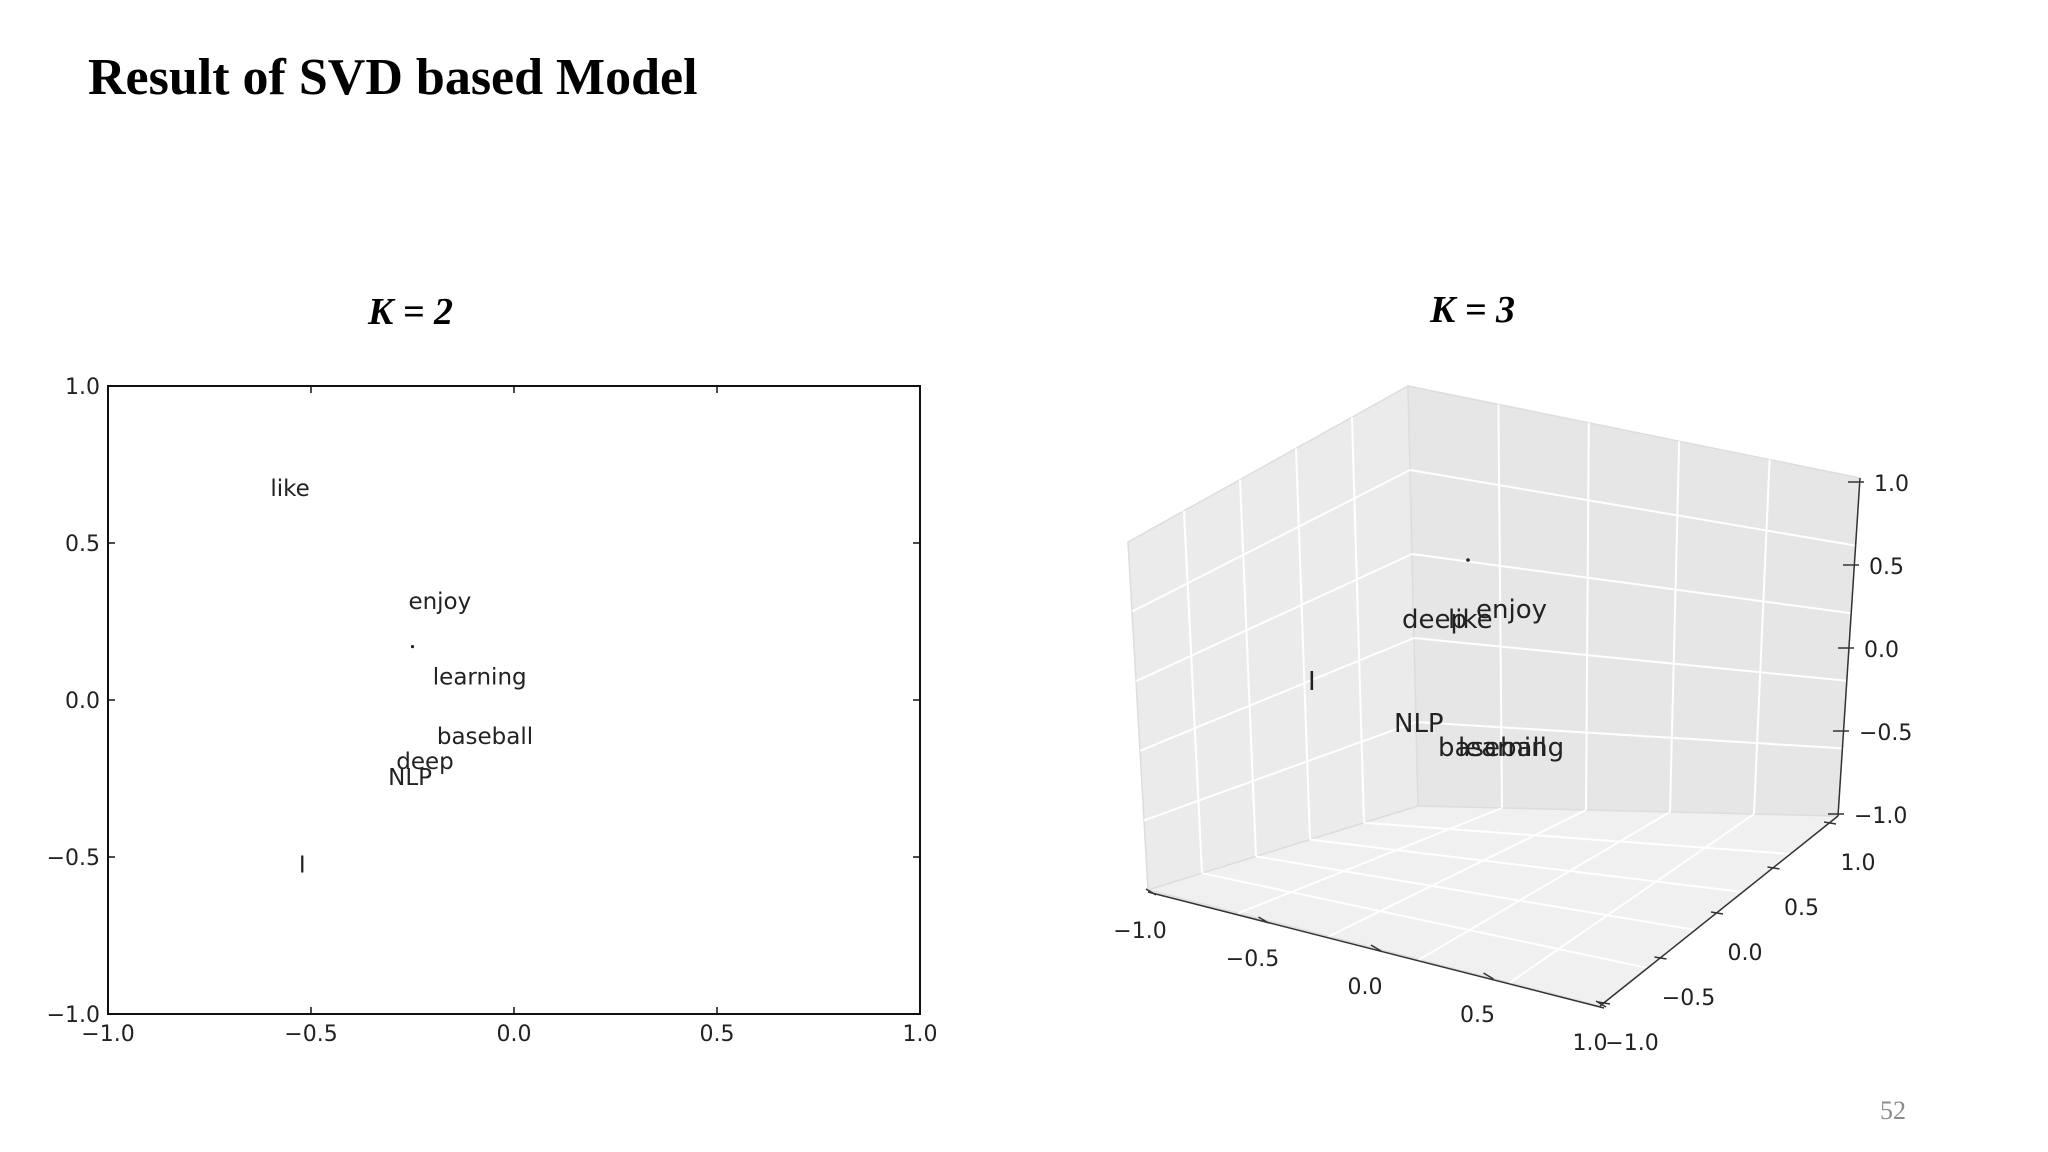 The width and height of the screenshot is (2048, 1152). Describe the element at coordinates (1139, 931) in the screenshot. I see `k3-xtick-label: −1.0` at that location.